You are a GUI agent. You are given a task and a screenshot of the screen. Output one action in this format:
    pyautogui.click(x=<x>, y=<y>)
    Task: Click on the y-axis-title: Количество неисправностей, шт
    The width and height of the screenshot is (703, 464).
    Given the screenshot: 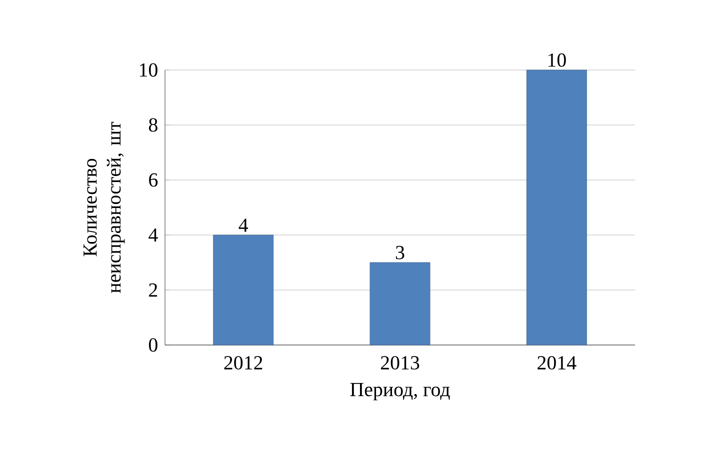 What is the action you would take?
    pyautogui.click(x=104, y=208)
    